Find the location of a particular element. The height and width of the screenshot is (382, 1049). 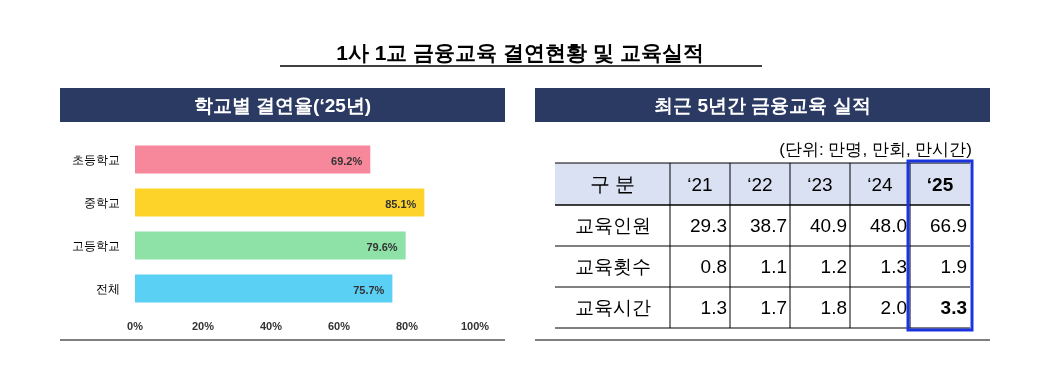

data-label: 1.7 is located at coordinates (773, 307).